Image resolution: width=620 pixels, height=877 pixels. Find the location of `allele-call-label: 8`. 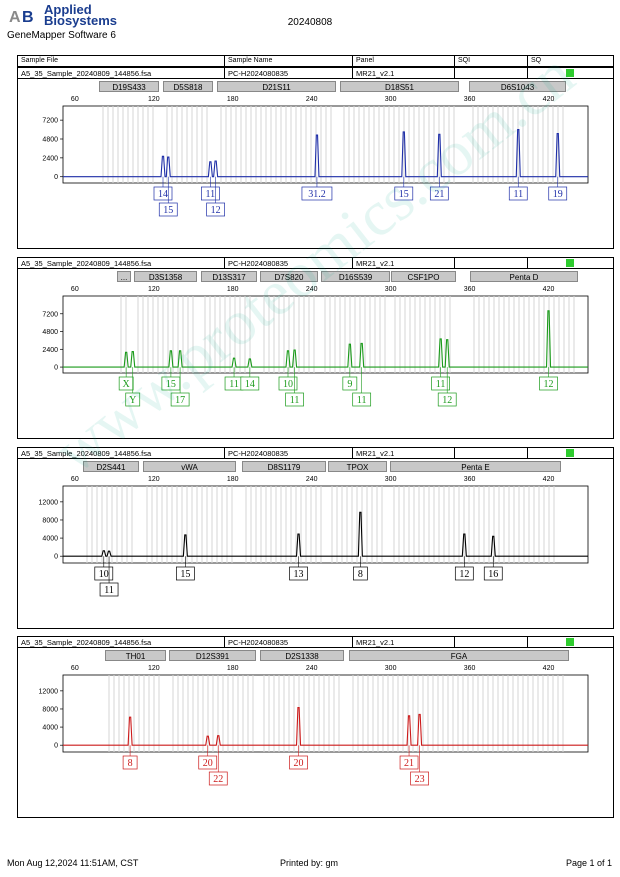

allele-call-label: 8 is located at coordinates (130, 763).